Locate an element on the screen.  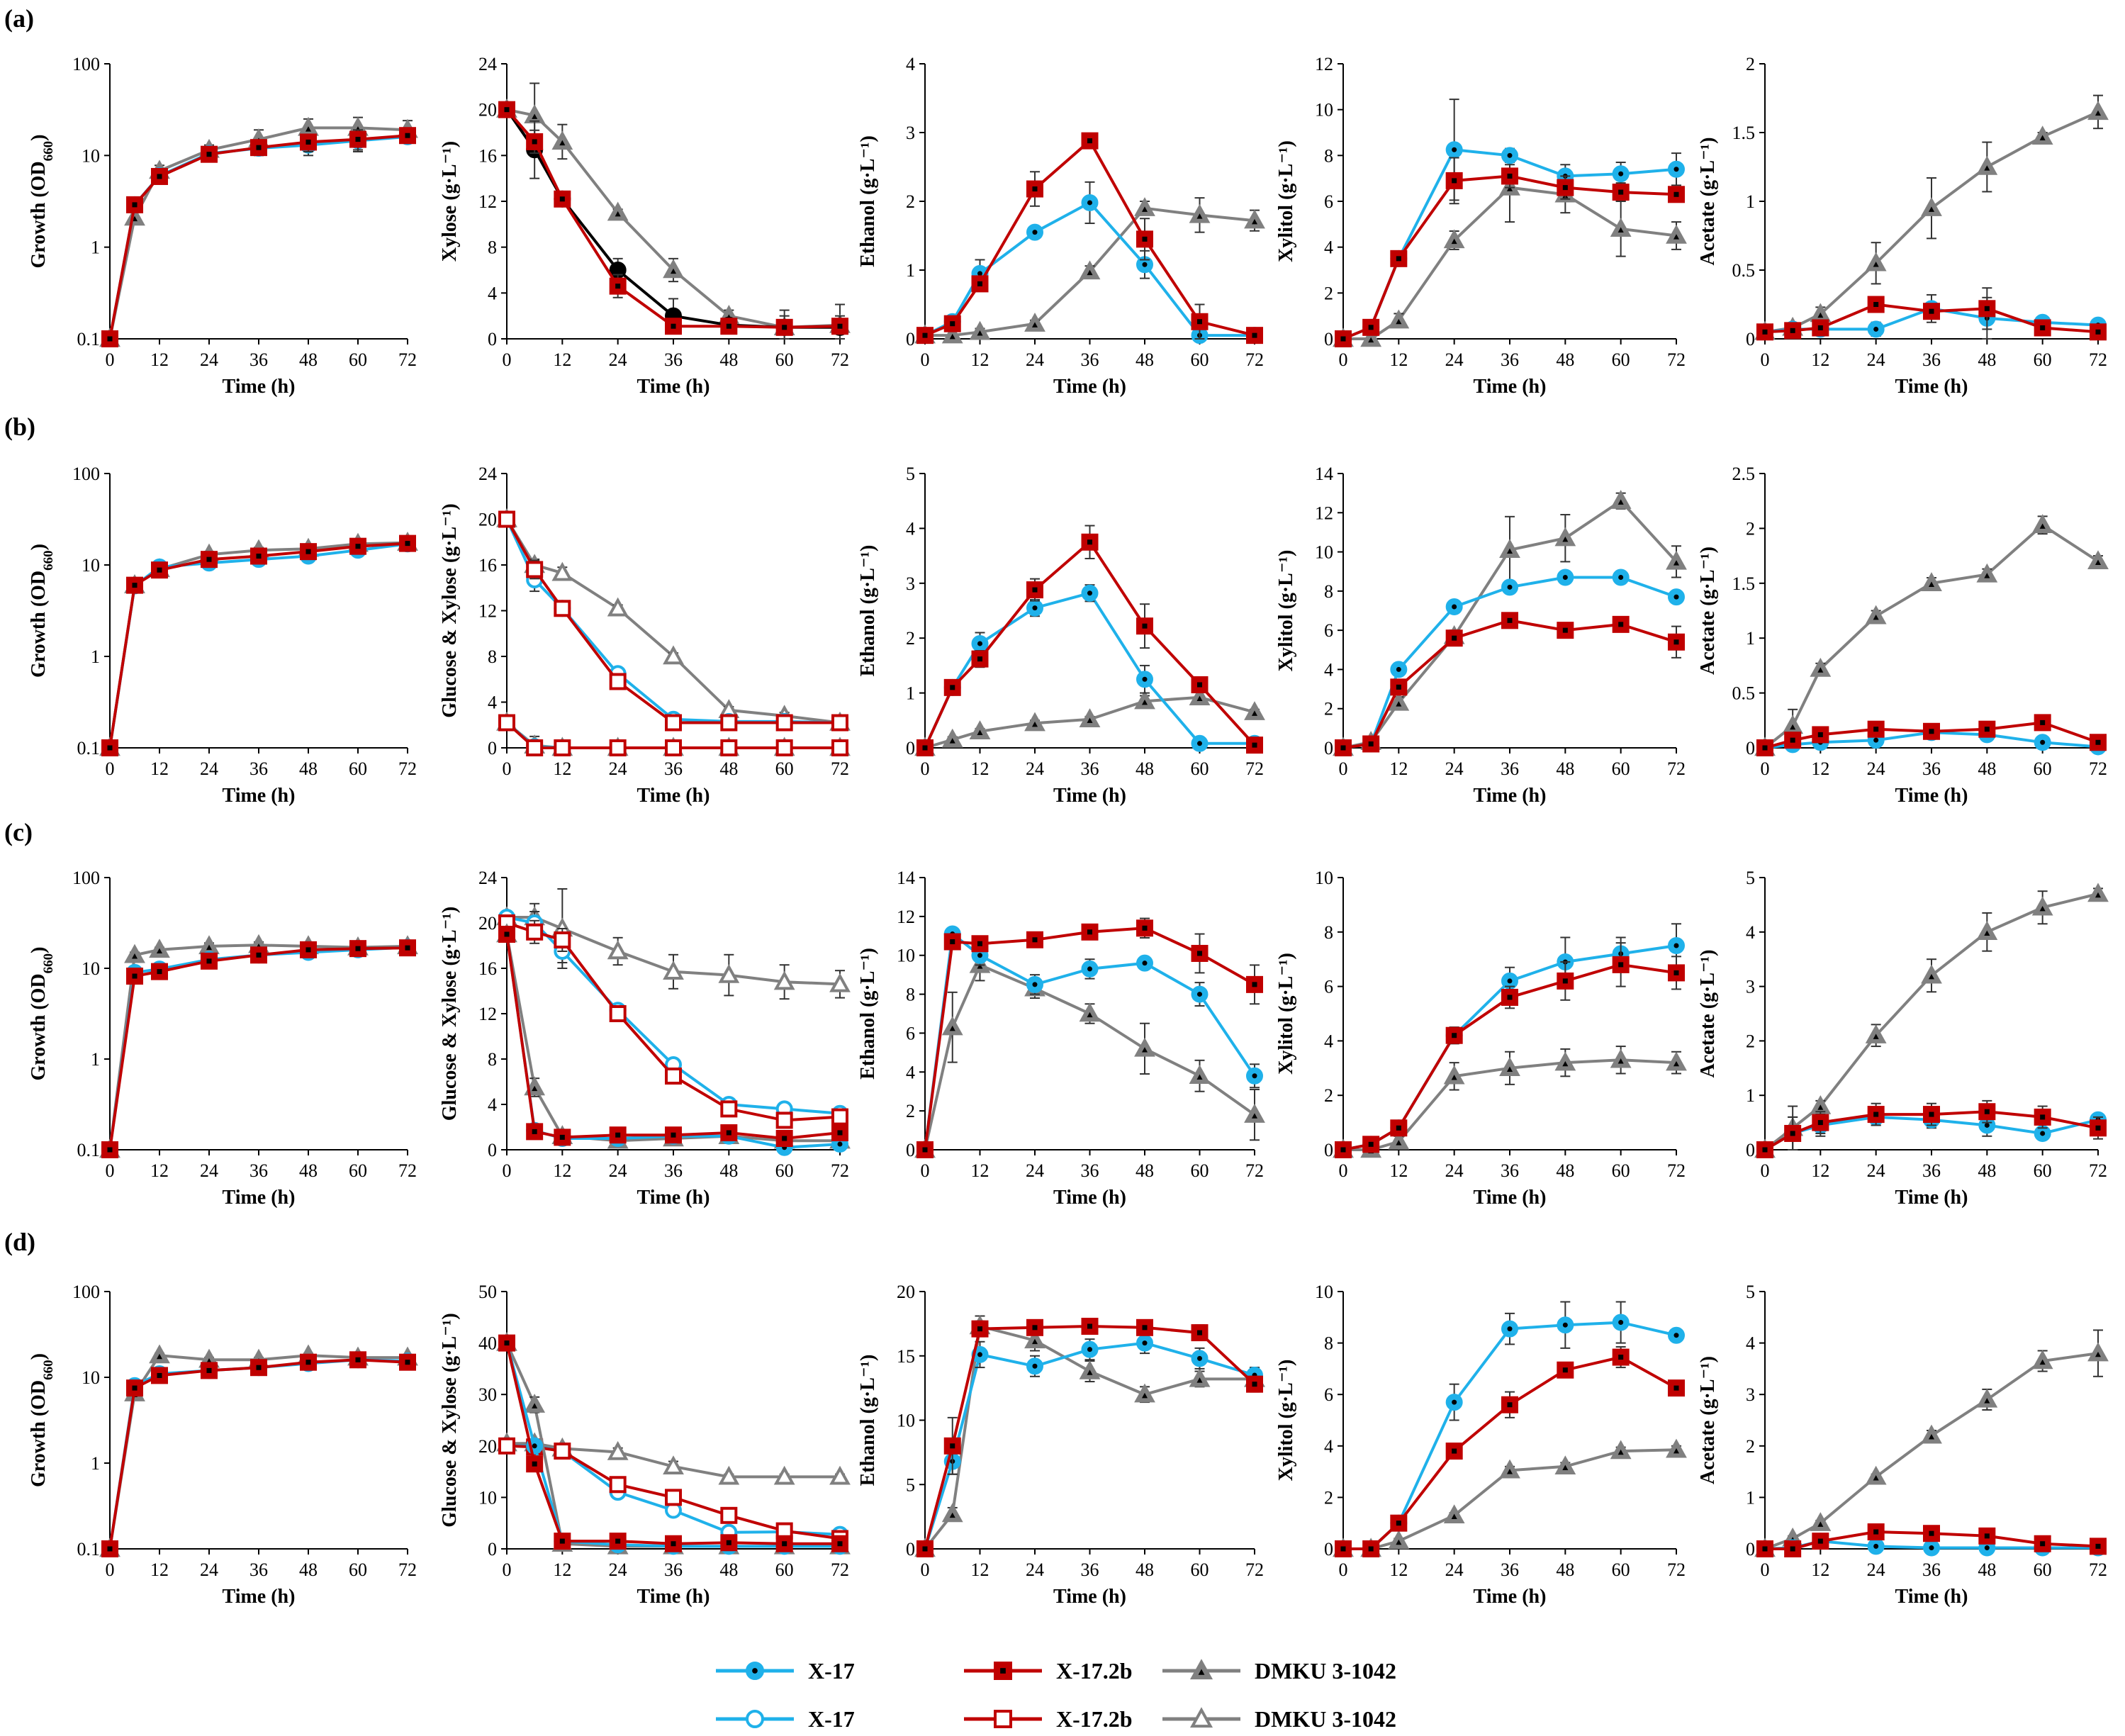
y-tick-label: 0.1 is located at coordinates (89, 339).